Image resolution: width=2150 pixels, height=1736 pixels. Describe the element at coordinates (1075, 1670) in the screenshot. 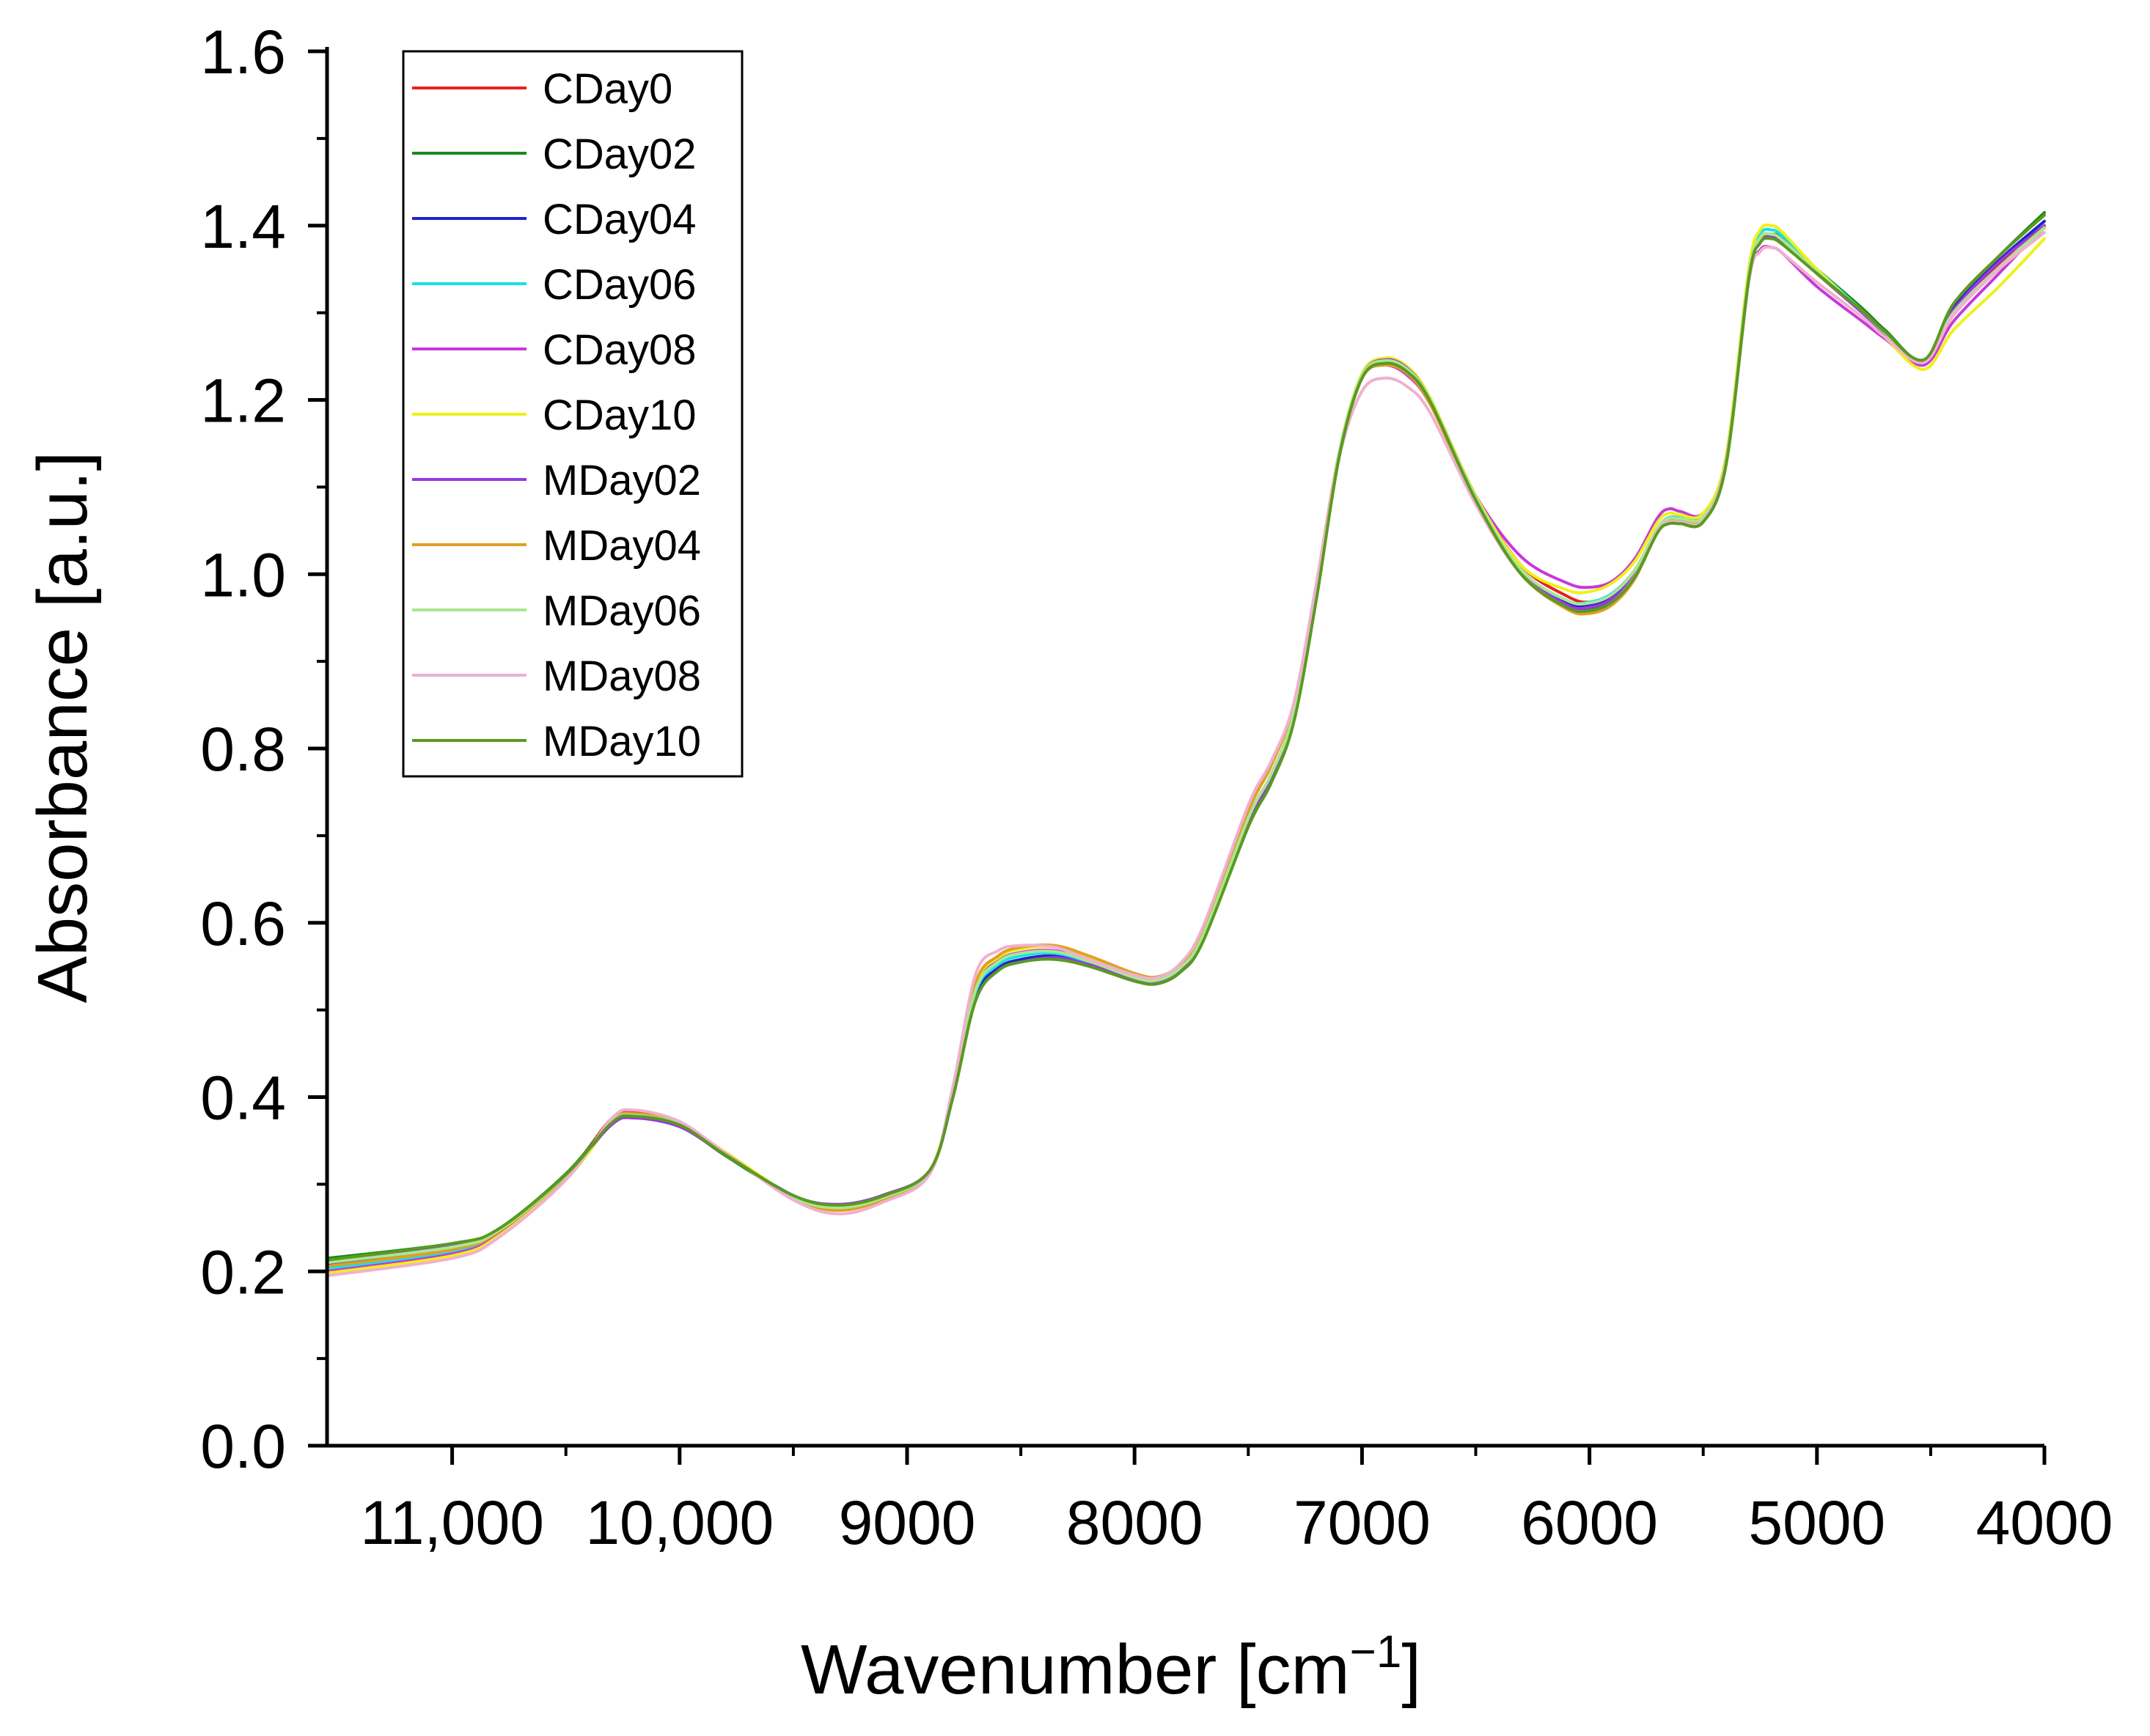

I see `x-axis-title-text: Wavenumber [cm` at that location.